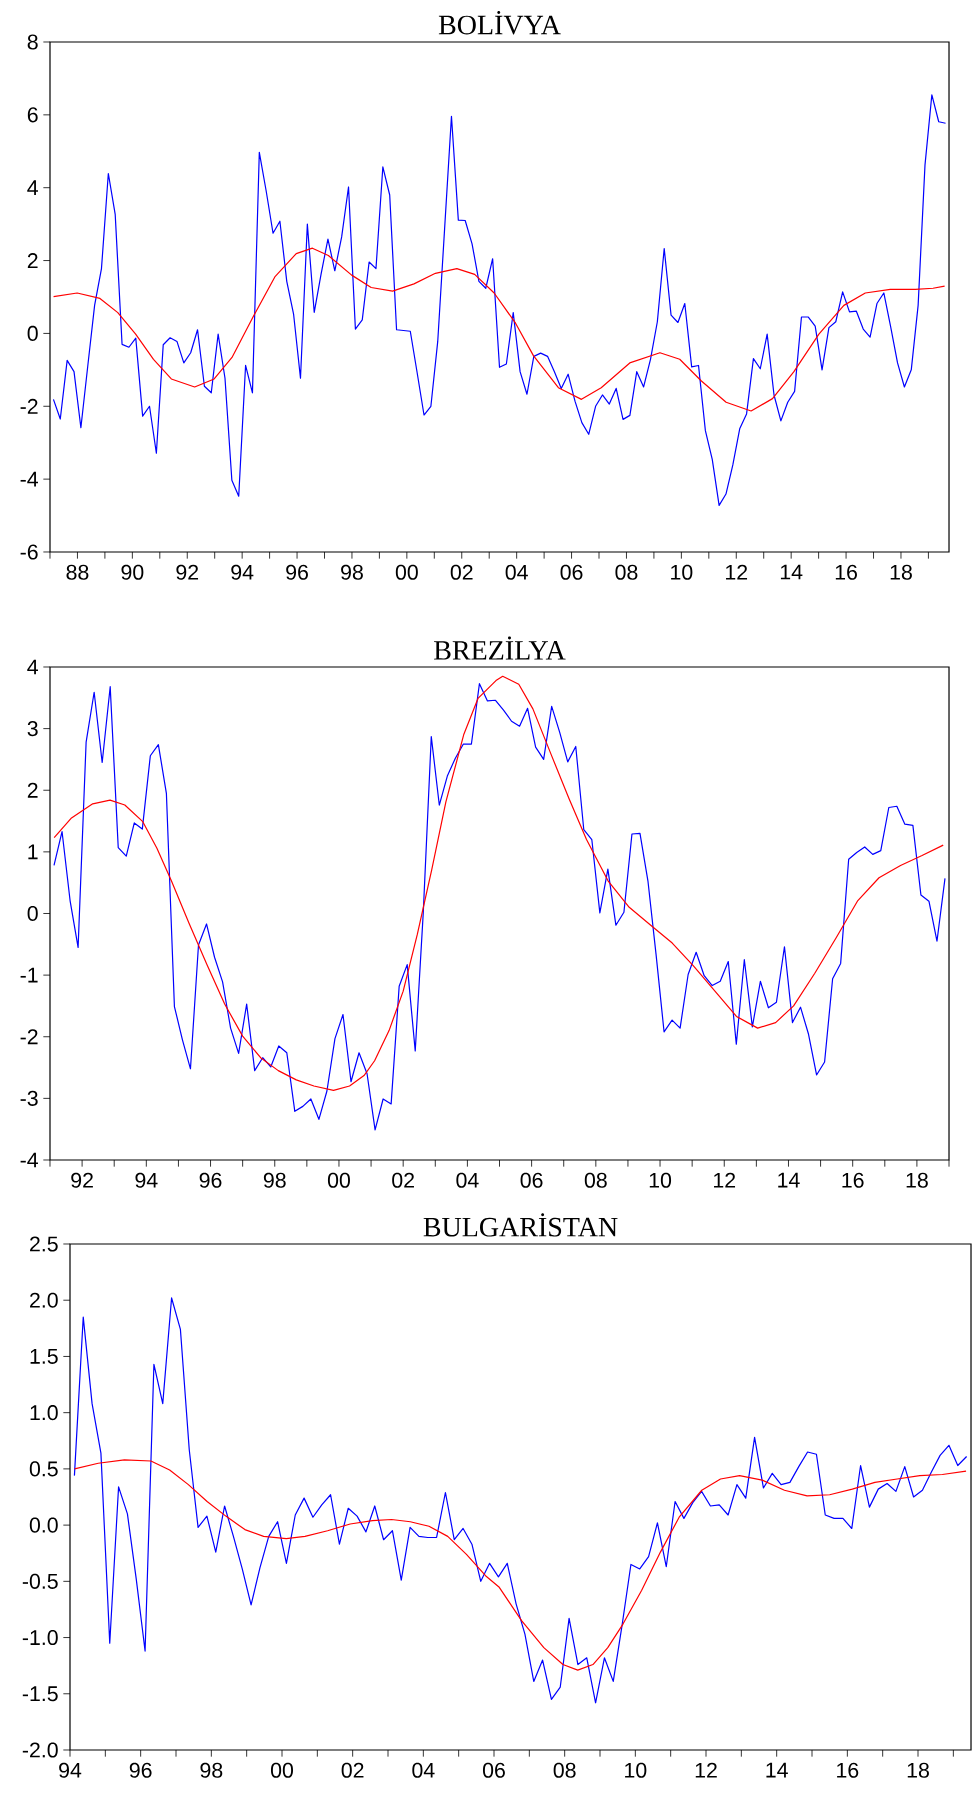  What do you see at coordinates (40, 1581) in the screenshot?
I see `y-tick-label: -0.5` at bounding box center [40, 1581].